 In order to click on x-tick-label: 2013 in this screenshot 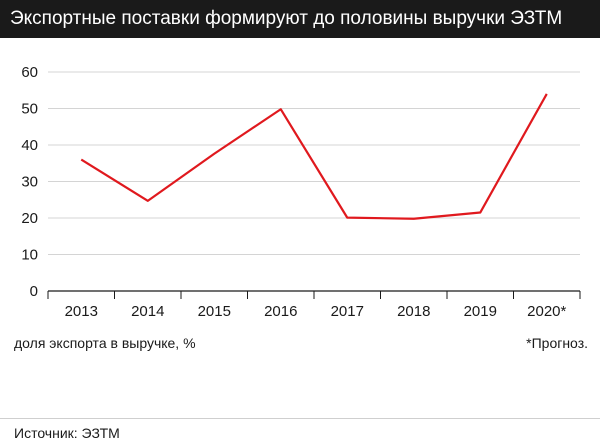, I will do `click(81, 311)`.